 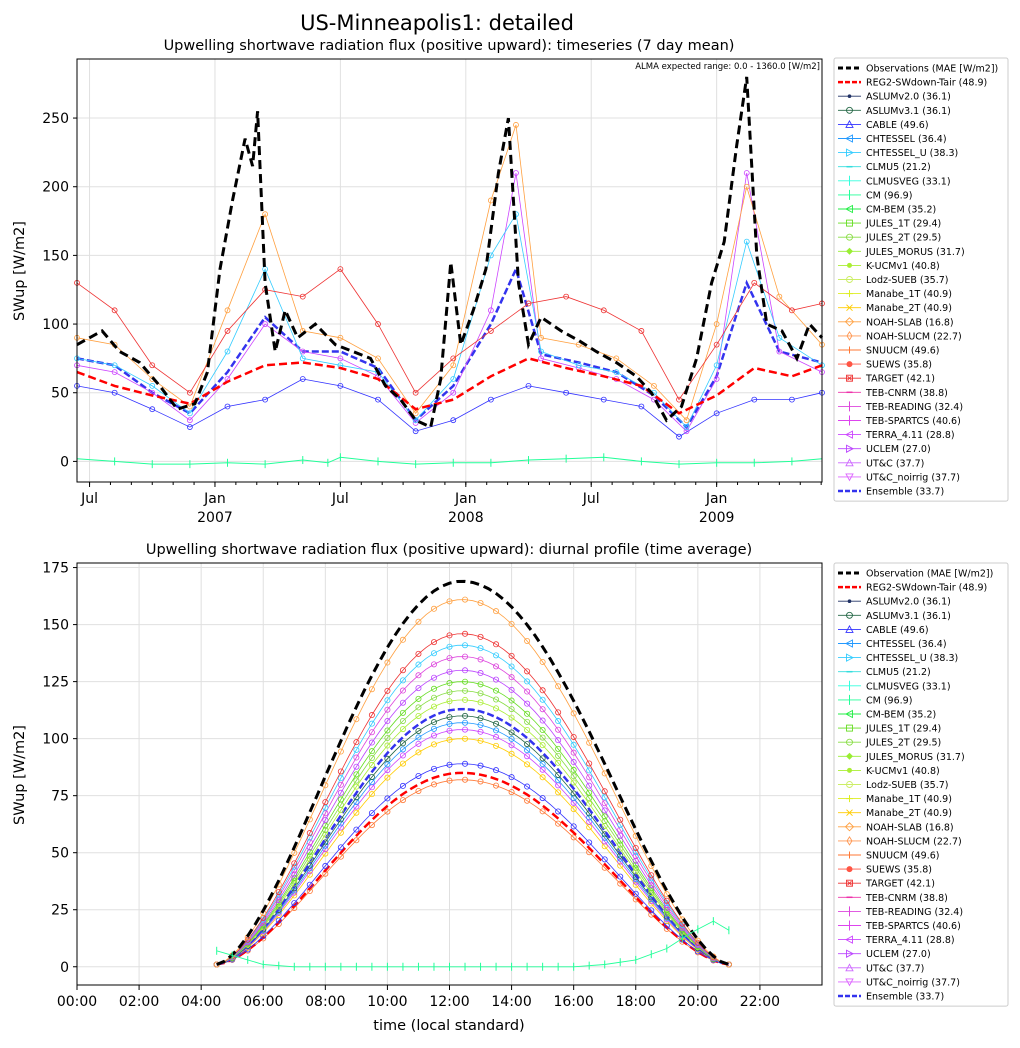 I want to click on legend-label: TARGET (42.1), so click(x=900, y=379).